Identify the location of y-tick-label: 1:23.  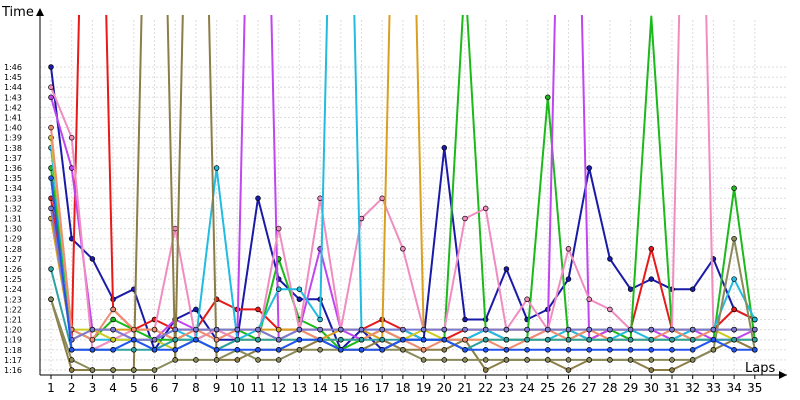
(13, 299).